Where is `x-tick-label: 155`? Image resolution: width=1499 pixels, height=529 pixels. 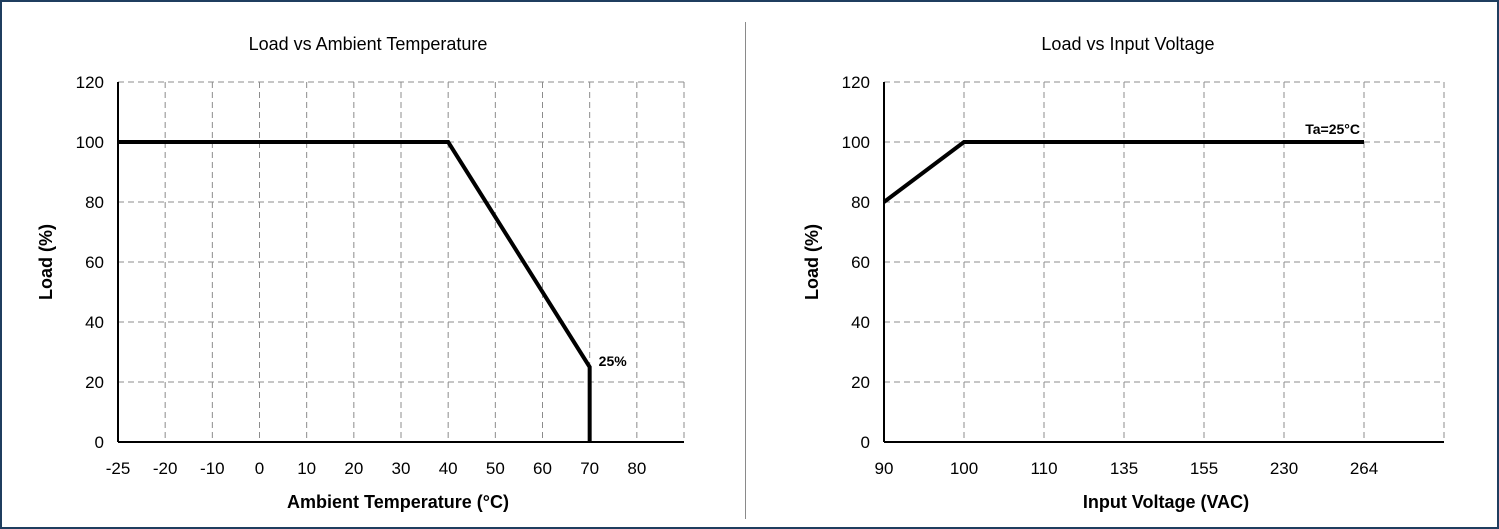 x-tick-label: 155 is located at coordinates (1204, 468).